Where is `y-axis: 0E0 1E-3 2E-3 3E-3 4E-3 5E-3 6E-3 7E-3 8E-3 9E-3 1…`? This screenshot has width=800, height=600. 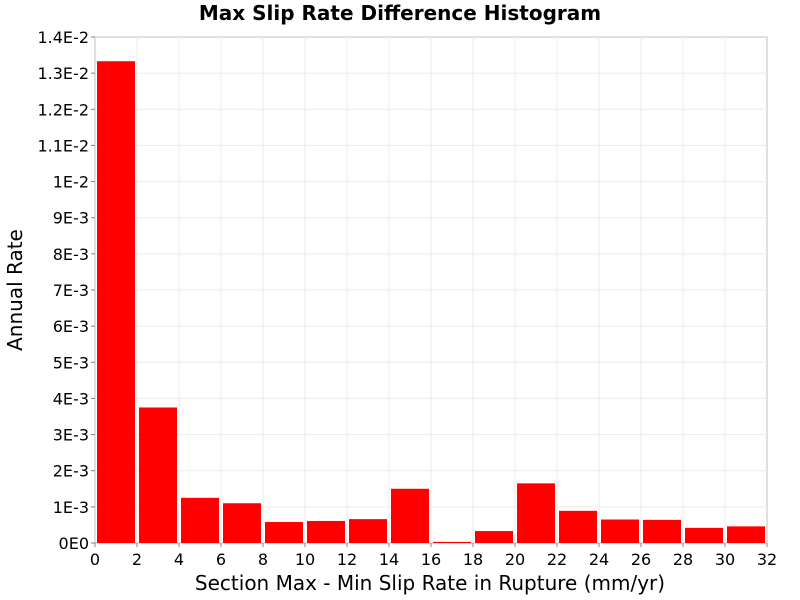
y-axis: 0E0 1E-3 2E-3 3E-3 4E-3 5E-3 6E-3 7E-3 8E-3 9E-3 1… is located at coordinates (66, 290).